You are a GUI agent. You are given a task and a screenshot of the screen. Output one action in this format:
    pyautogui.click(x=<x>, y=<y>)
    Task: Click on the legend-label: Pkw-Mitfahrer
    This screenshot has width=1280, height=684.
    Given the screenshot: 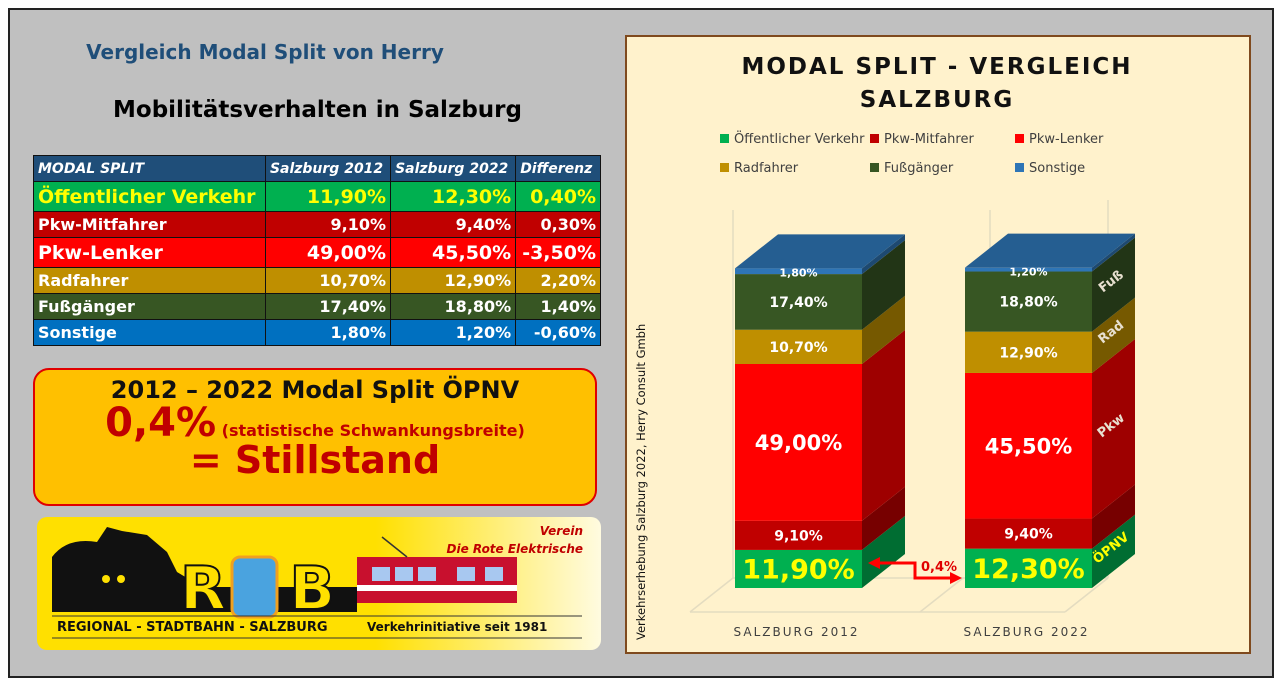 What is the action you would take?
    pyautogui.click(x=929, y=139)
    